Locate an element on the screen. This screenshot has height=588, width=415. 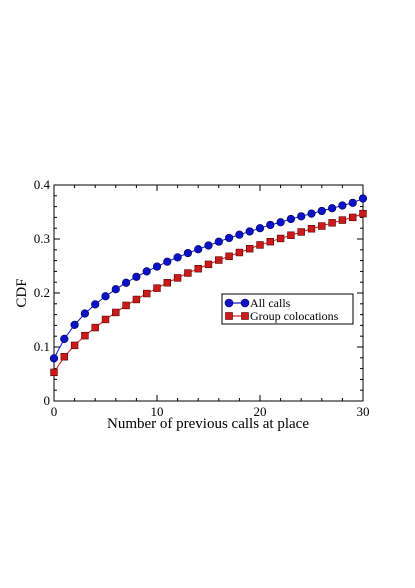
x-tick-label: 30 is located at coordinates (363, 411).